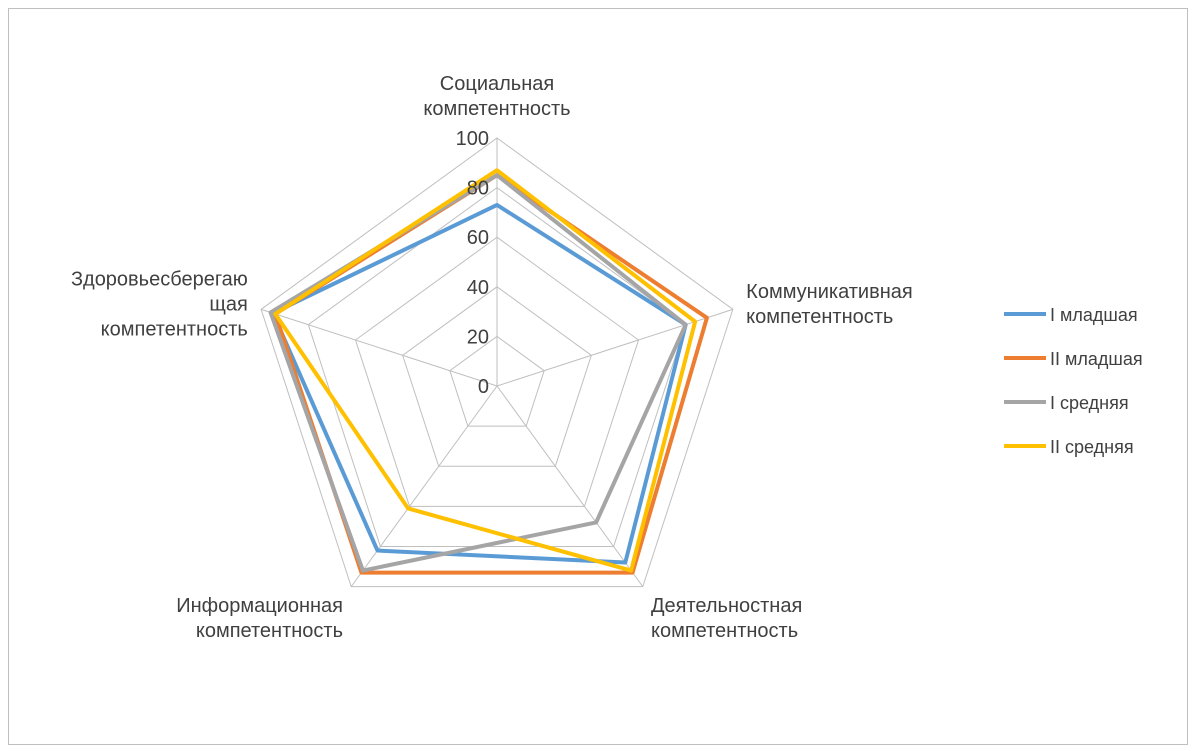 The height and width of the screenshot is (751, 1200). What do you see at coordinates (726, 606) in the screenshot?
I see `category-label-line: Деятельностная` at bounding box center [726, 606].